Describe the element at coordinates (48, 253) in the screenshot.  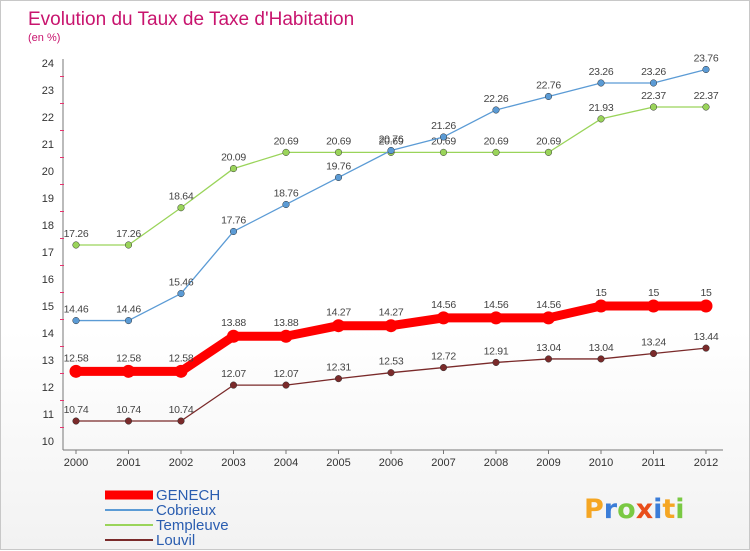
I see `y-tick-label: 17` at that location.